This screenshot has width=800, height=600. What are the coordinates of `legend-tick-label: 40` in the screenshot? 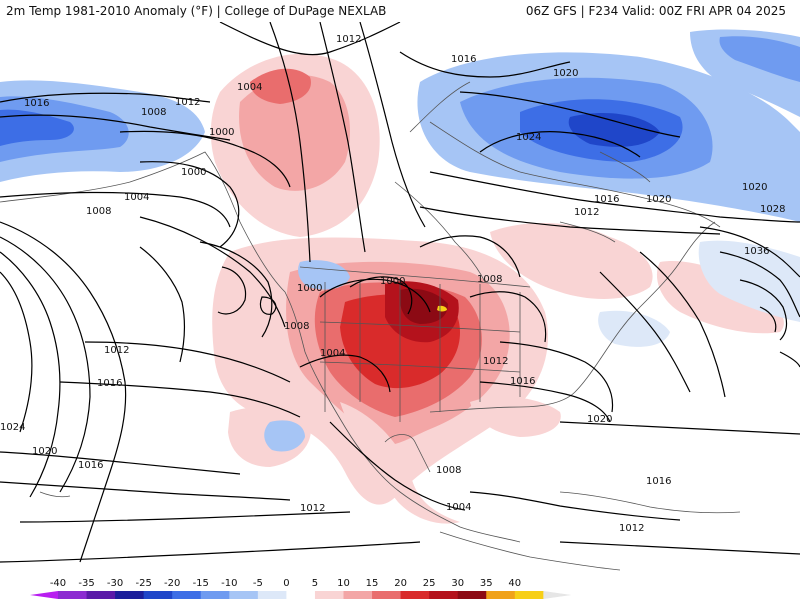 It's located at (514, 583).